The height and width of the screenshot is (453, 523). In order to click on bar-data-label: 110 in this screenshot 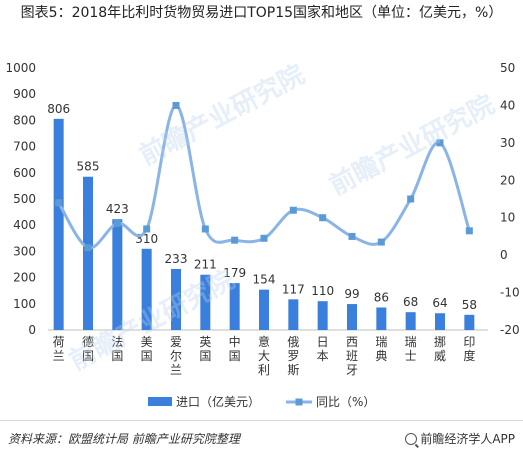, I will do `click(322, 291)`.